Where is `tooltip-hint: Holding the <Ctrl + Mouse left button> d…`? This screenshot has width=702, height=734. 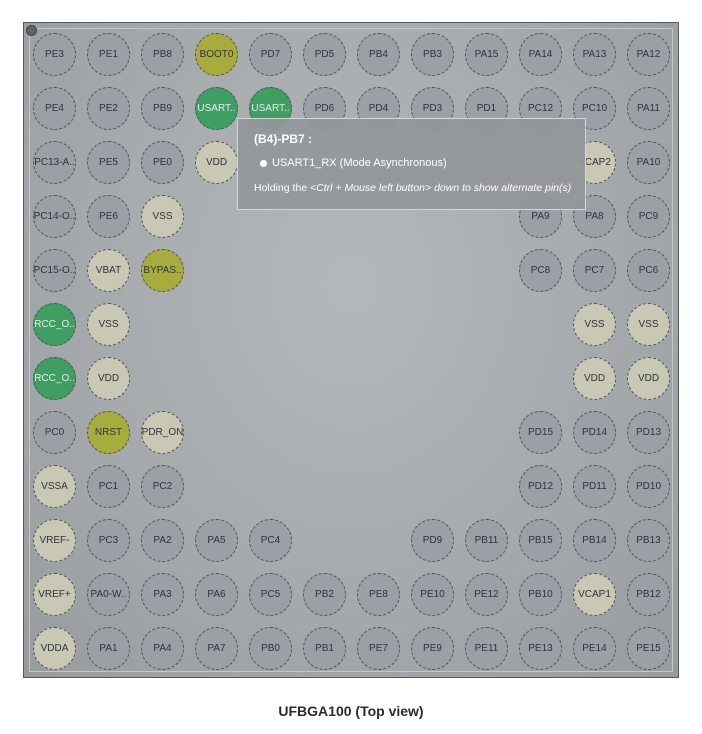 tooltip-hint: Holding the <Ctrl + Mouse left button> d… is located at coordinates (412, 188).